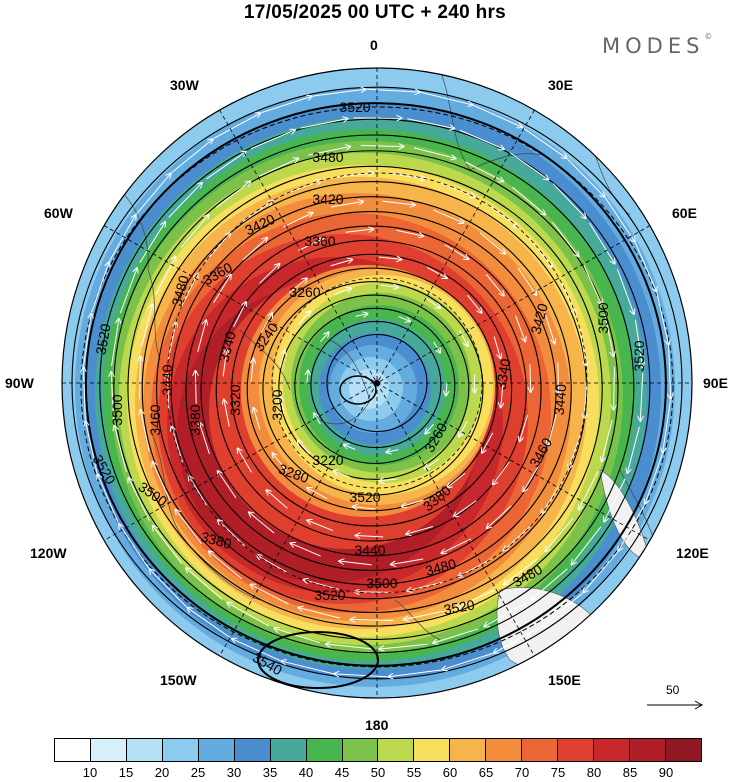 This screenshot has width=750, height=782. What do you see at coordinates (327, 460) in the screenshot?
I see `contour-label: 3220` at bounding box center [327, 460].